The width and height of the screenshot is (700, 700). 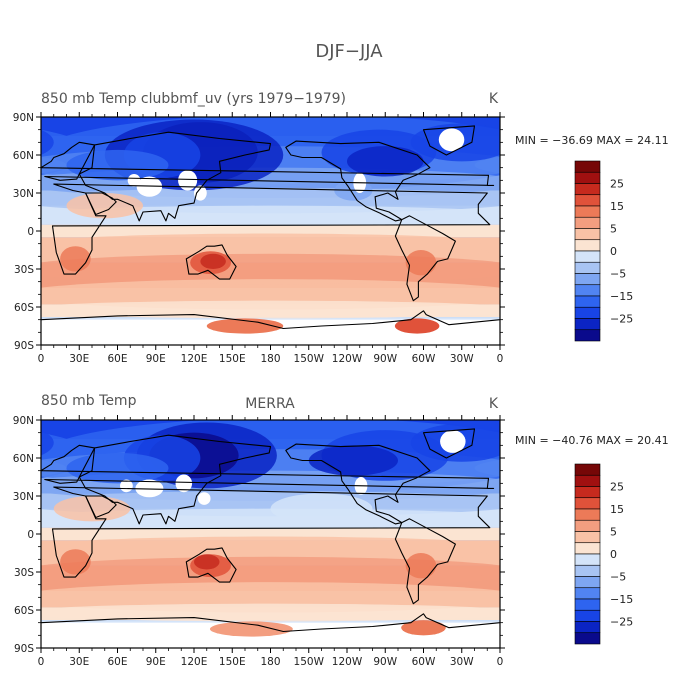 What do you see at coordinates (621, 599) in the screenshot?
I see `colorbar-label: −15` at bounding box center [621, 599].